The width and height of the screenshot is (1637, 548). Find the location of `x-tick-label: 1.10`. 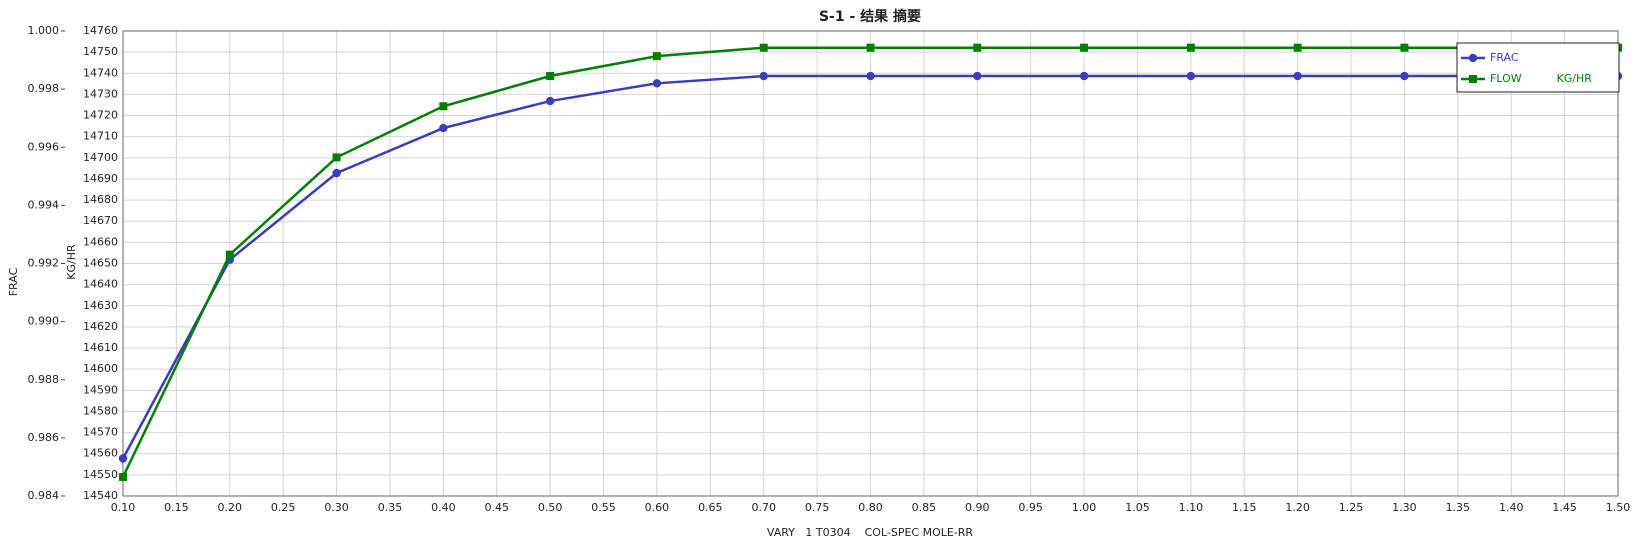

x-tick-label: 1.10 is located at coordinates (1191, 507).